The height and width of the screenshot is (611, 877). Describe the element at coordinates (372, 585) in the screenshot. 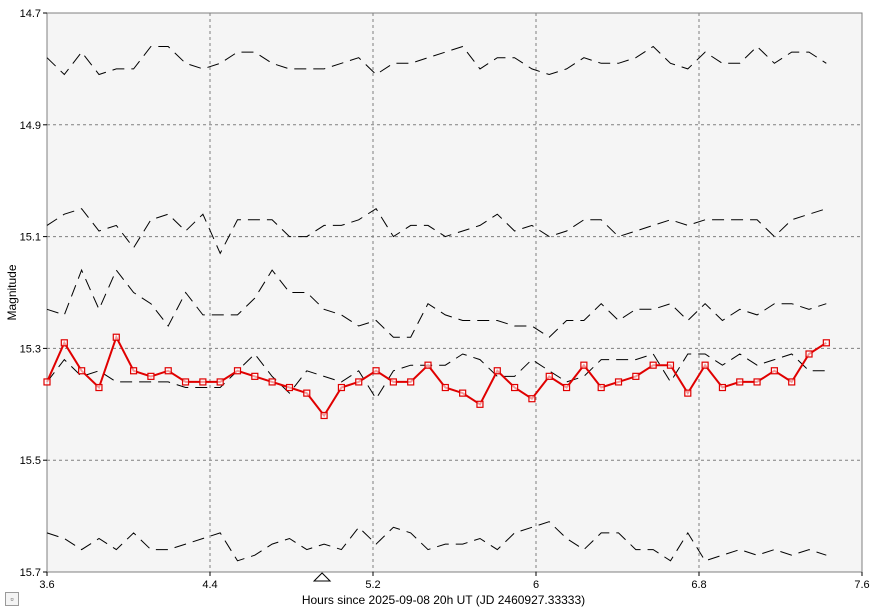

I see `x-tick-label: 5.2` at that location.